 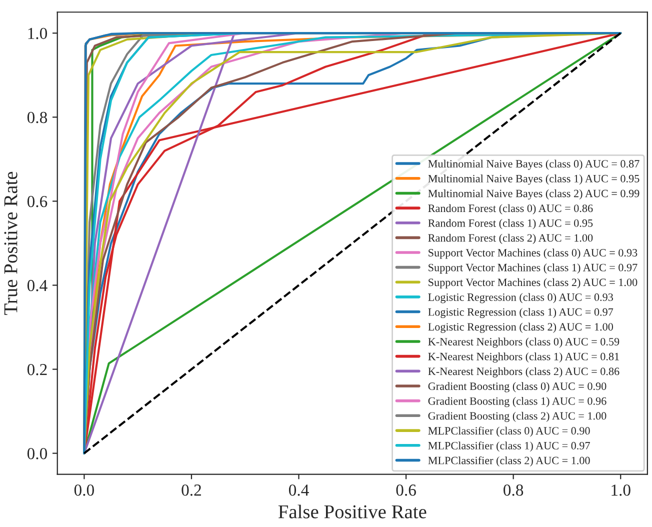 I want to click on legend-label: MLPClassifier (class 1) AUC = 0.97, so click(x=509, y=446).